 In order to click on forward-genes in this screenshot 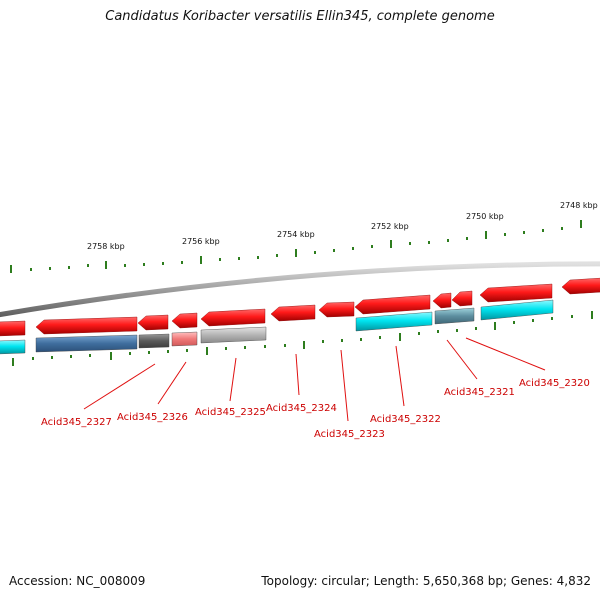, I will do `click(300, 307)`.